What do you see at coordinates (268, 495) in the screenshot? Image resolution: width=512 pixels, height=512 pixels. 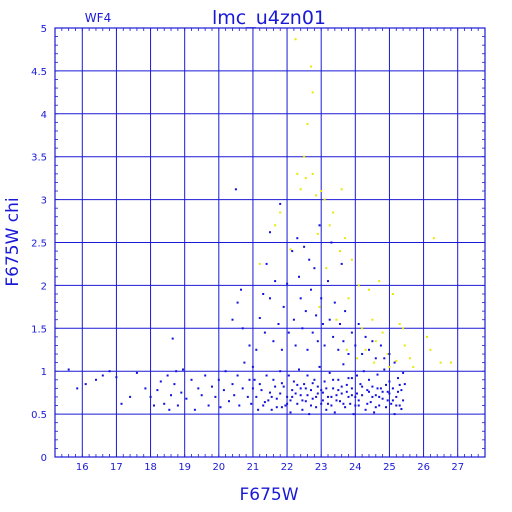 I see `x-axis-label: F675W` at bounding box center [268, 495].